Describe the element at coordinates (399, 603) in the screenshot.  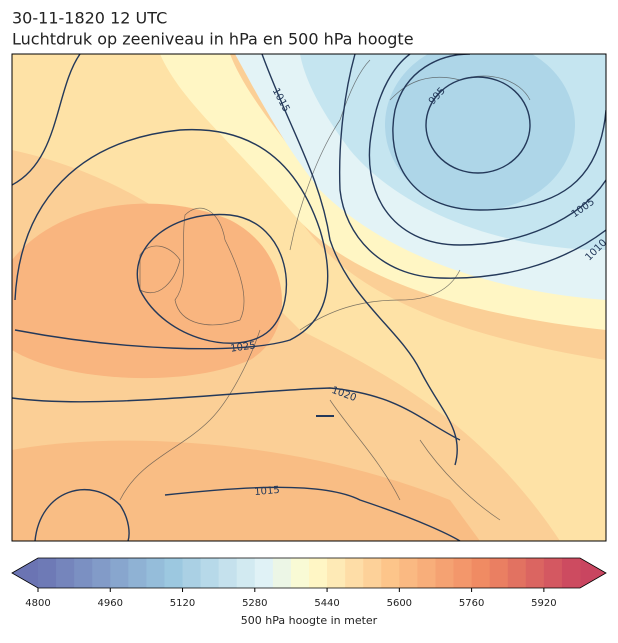
I see `colorbar-tick-label: 5600` at that location.